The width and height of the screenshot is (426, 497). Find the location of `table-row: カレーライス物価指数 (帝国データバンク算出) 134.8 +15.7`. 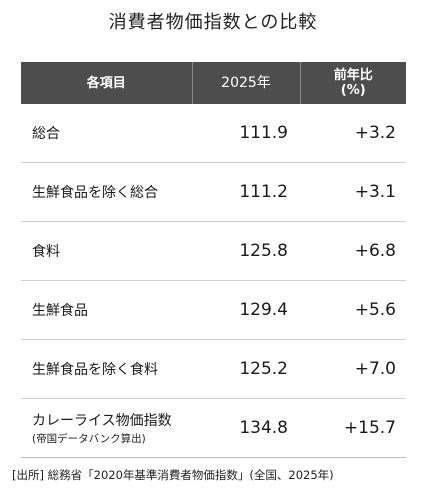

table-row: カレーライス物価指数 (帝国データバンク算出) 134.8 +15.7 is located at coordinates (213, 428).